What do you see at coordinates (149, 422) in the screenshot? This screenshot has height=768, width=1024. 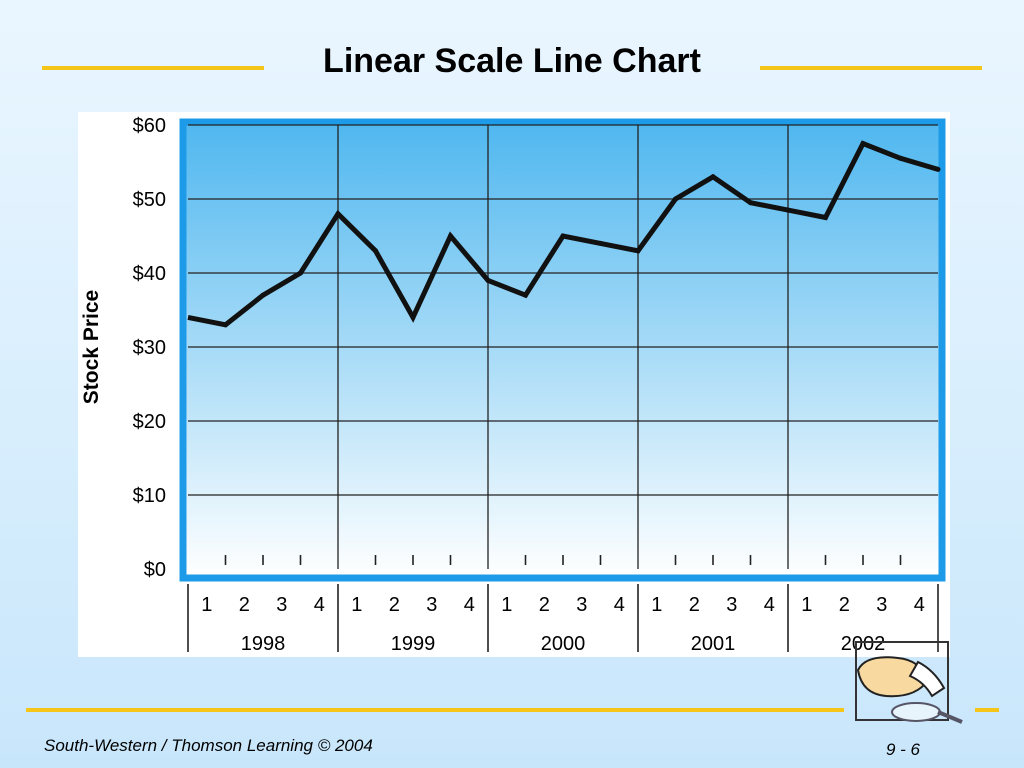 I see `y-tick-label: $20` at bounding box center [149, 422].